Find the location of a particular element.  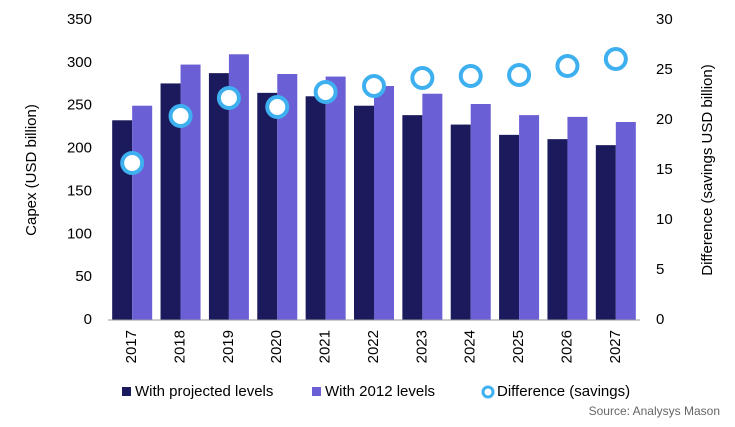

x-tick-label: 2026 is located at coordinates (566, 346).